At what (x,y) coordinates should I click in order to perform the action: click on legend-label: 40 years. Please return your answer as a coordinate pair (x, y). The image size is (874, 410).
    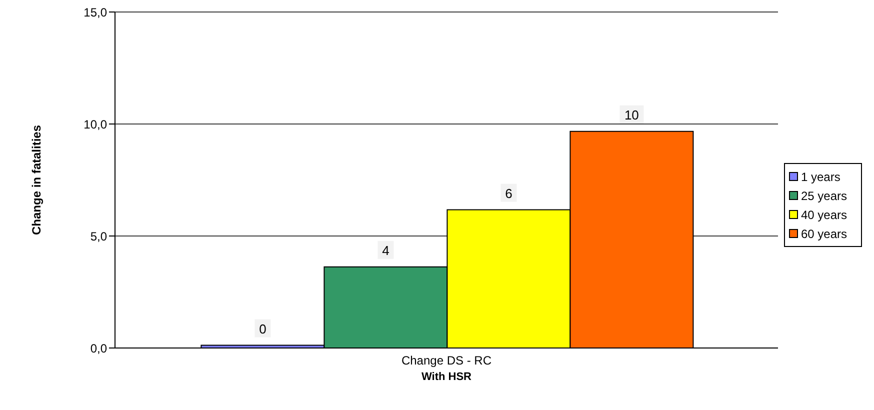
    Looking at the image, I should click on (824, 215).